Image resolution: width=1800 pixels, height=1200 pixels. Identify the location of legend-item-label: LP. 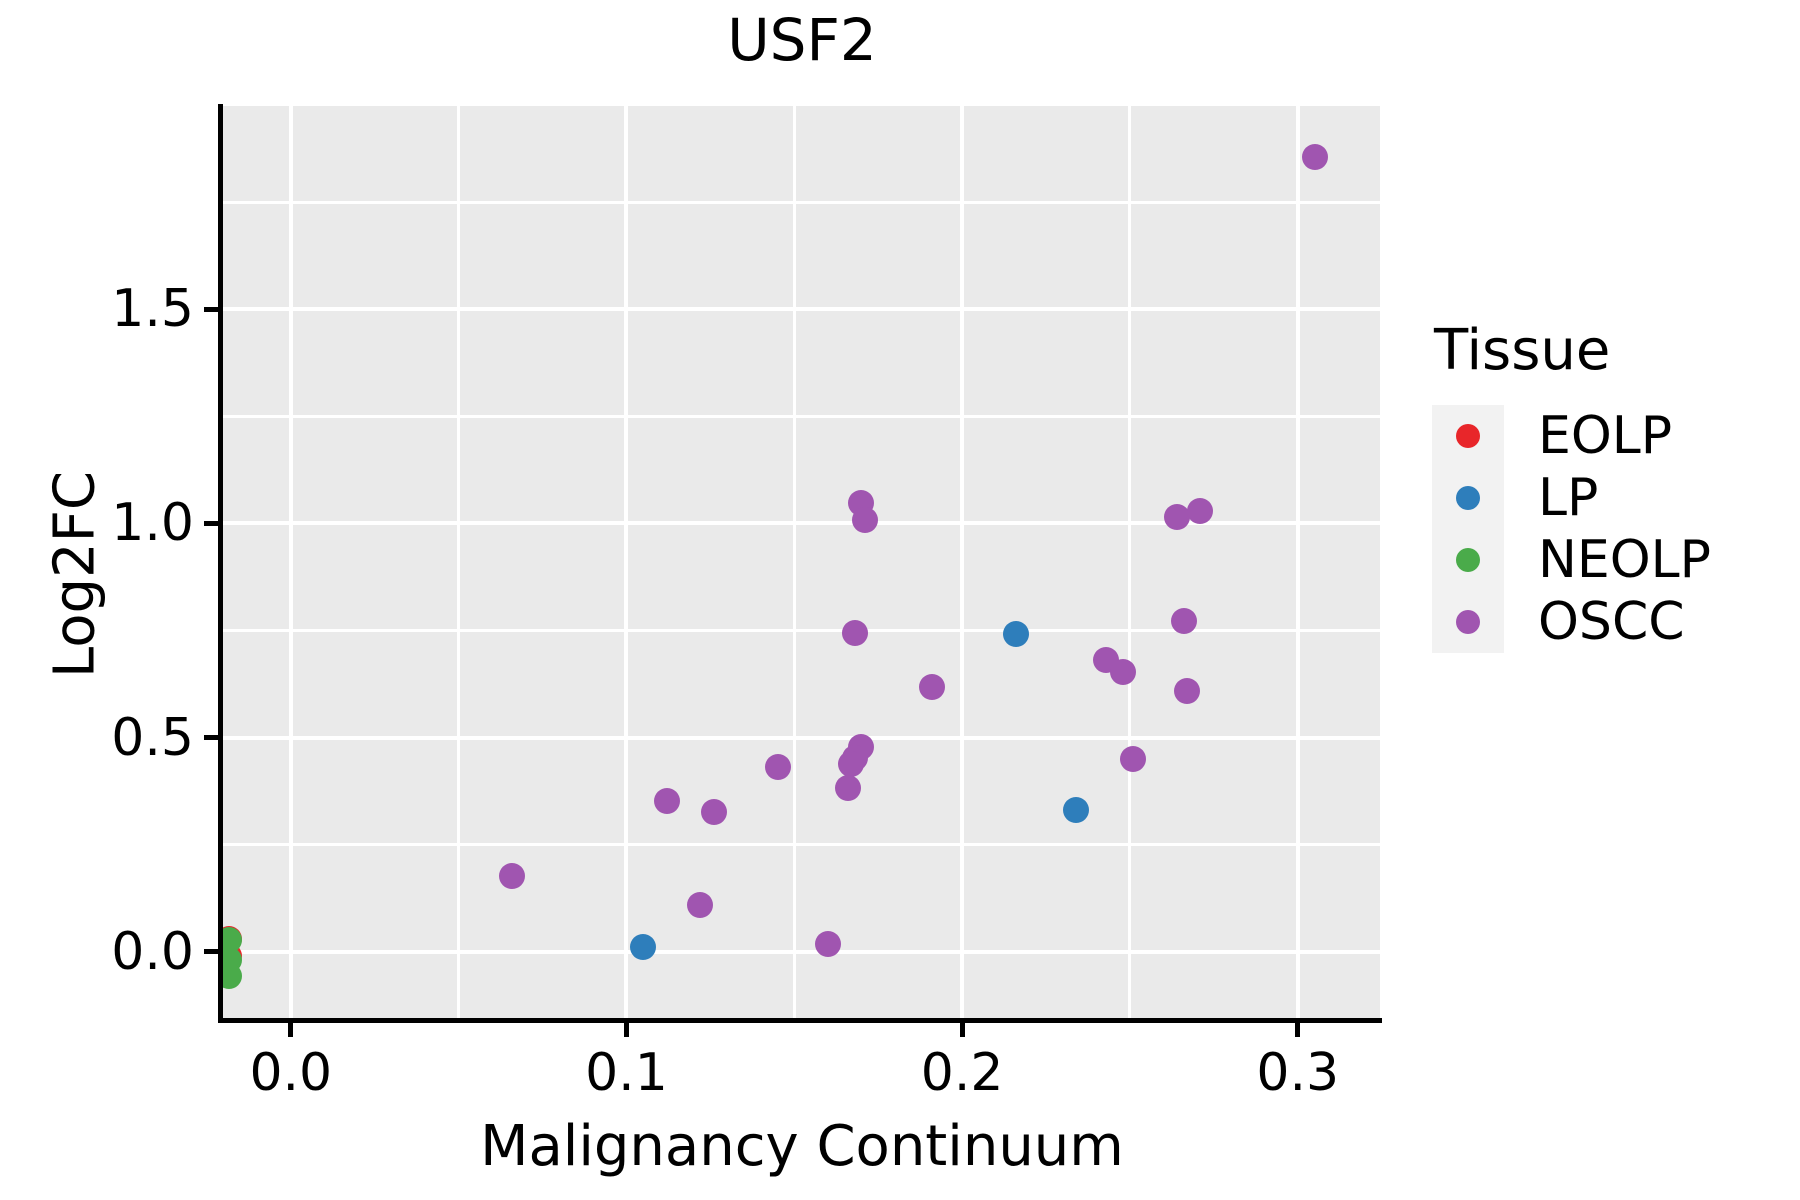
(1568, 498).